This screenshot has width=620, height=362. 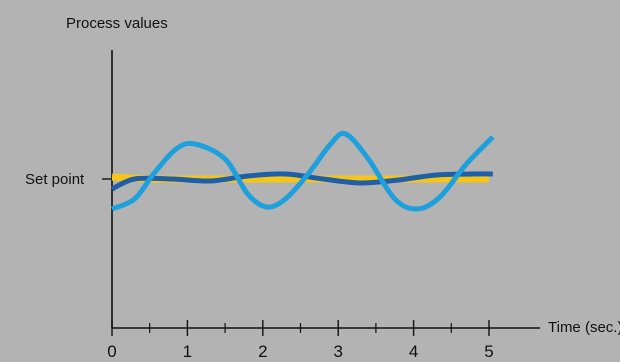 I want to click on y-axis-label: Process values, so click(x=117, y=23).